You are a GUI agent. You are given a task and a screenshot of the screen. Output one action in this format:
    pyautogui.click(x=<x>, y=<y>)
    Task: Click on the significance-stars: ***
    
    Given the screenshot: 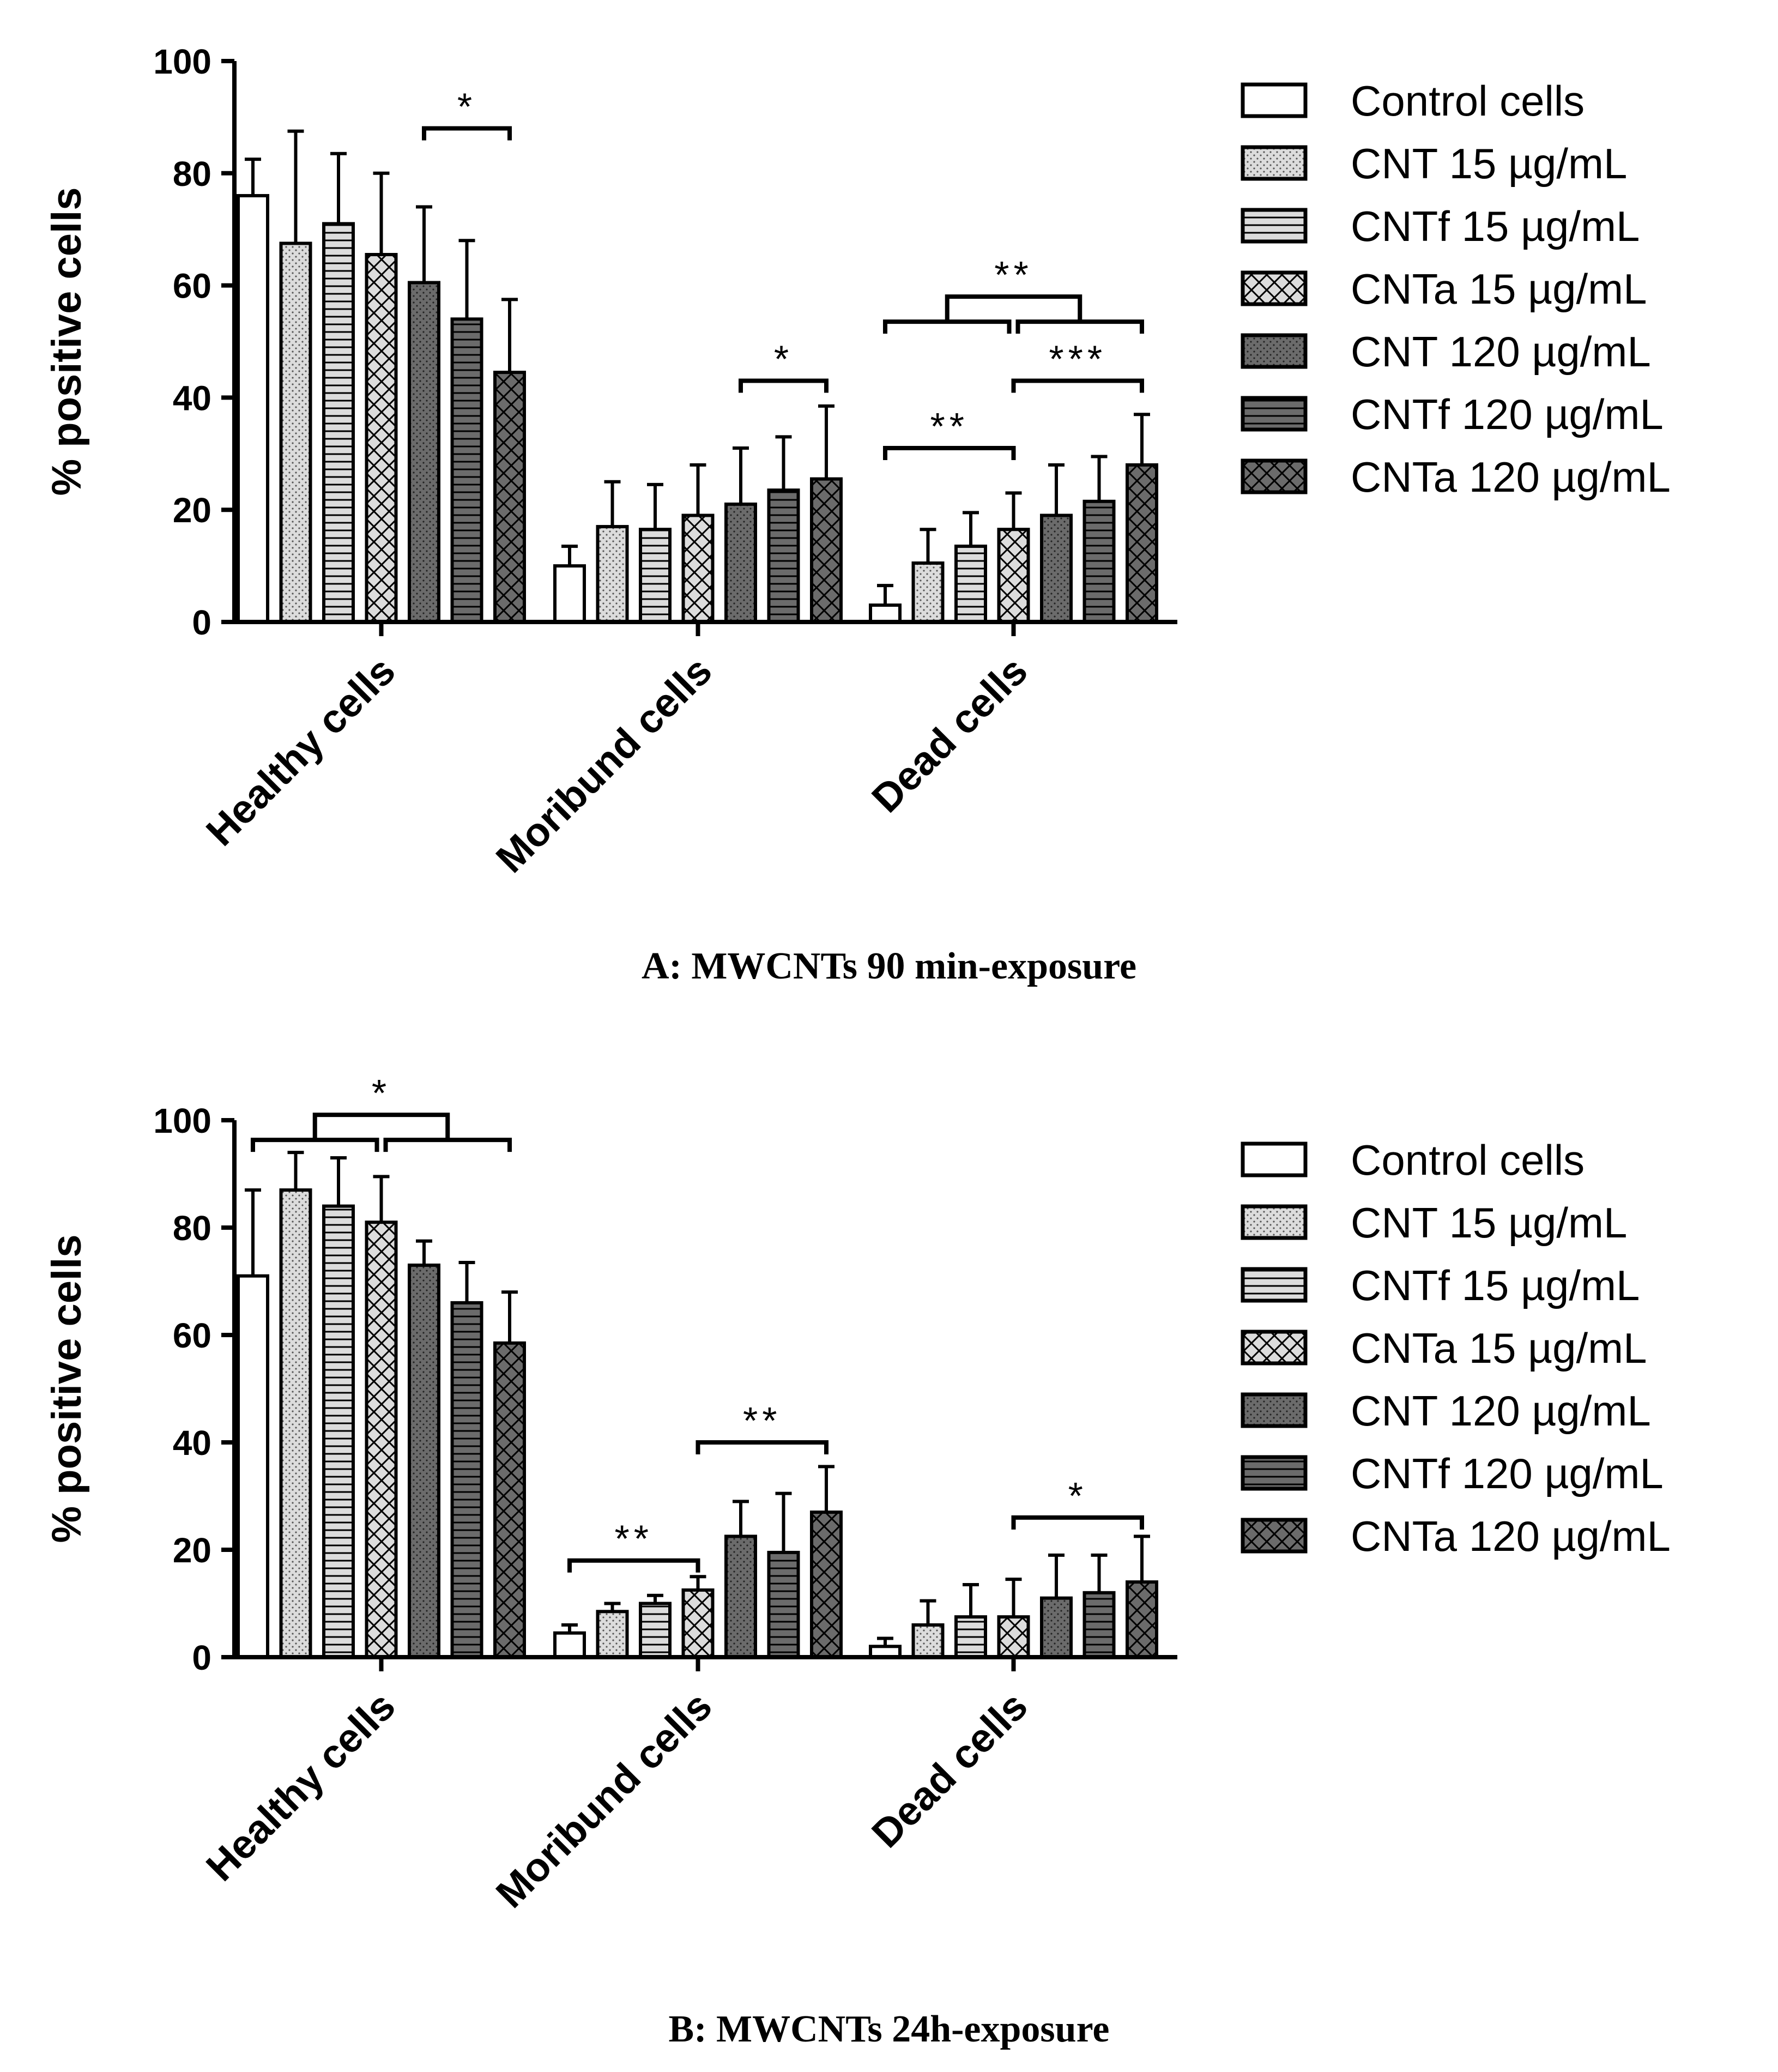 What is the action you would take?
    pyautogui.click(x=1078, y=359)
    